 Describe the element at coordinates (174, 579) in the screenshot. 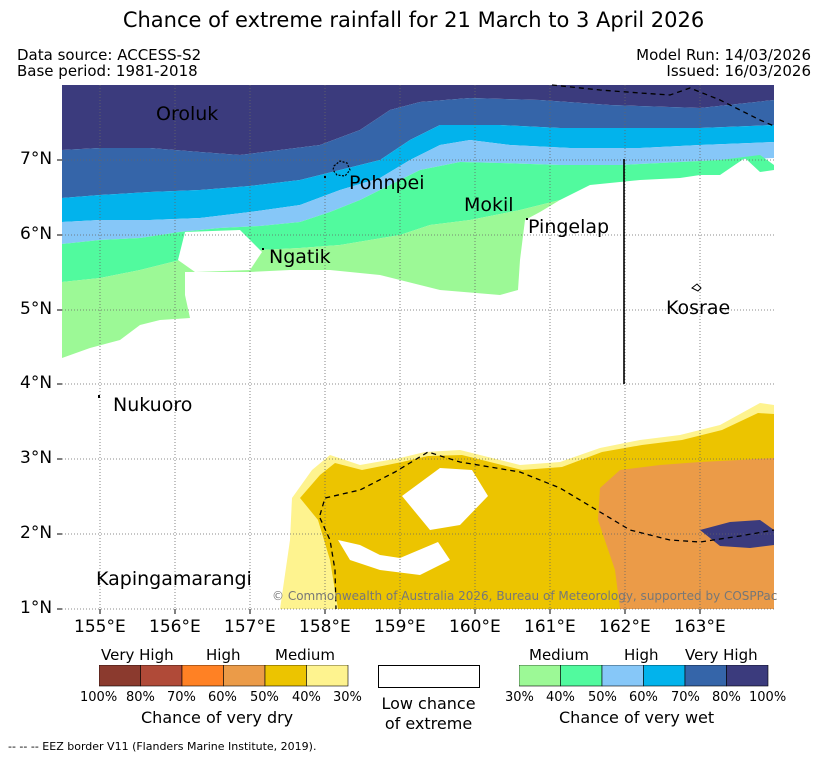

I see `place-label-kapingamarangi: Kapingamarangi` at that location.